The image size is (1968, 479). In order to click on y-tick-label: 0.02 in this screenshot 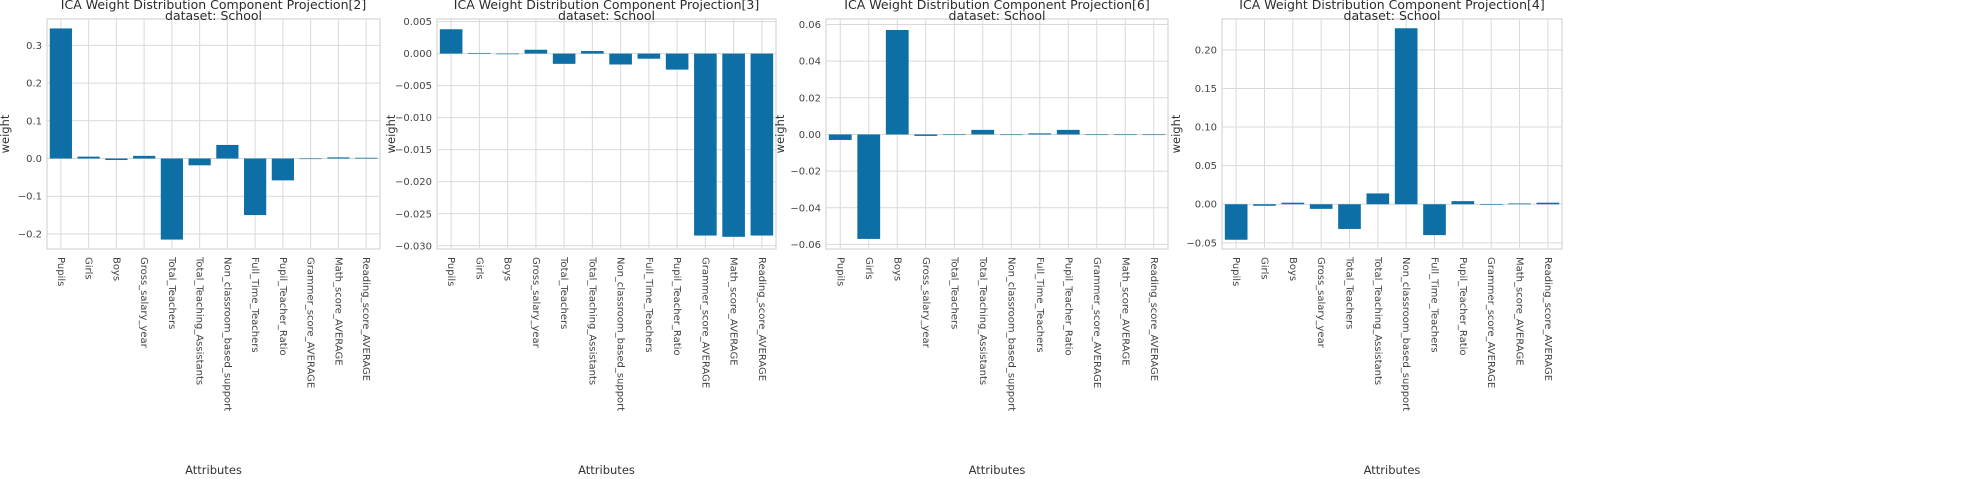, I will do `click(810, 98)`.